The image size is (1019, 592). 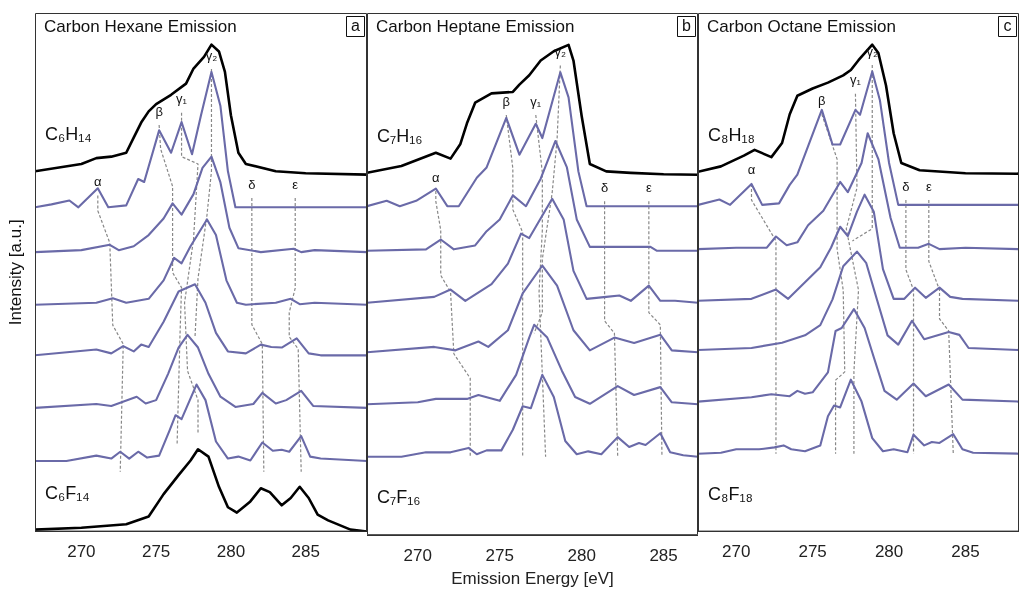 What do you see at coordinates (356, 26) in the screenshot?
I see `text: a` at bounding box center [356, 26].